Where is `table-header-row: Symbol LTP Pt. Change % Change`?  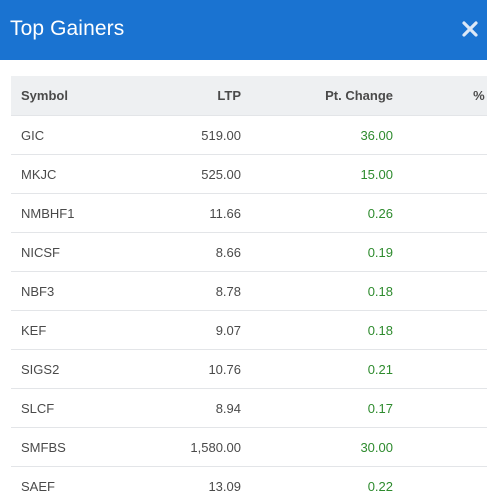
table-header-row: Symbol LTP Pt. Change % Change is located at coordinates (249, 96).